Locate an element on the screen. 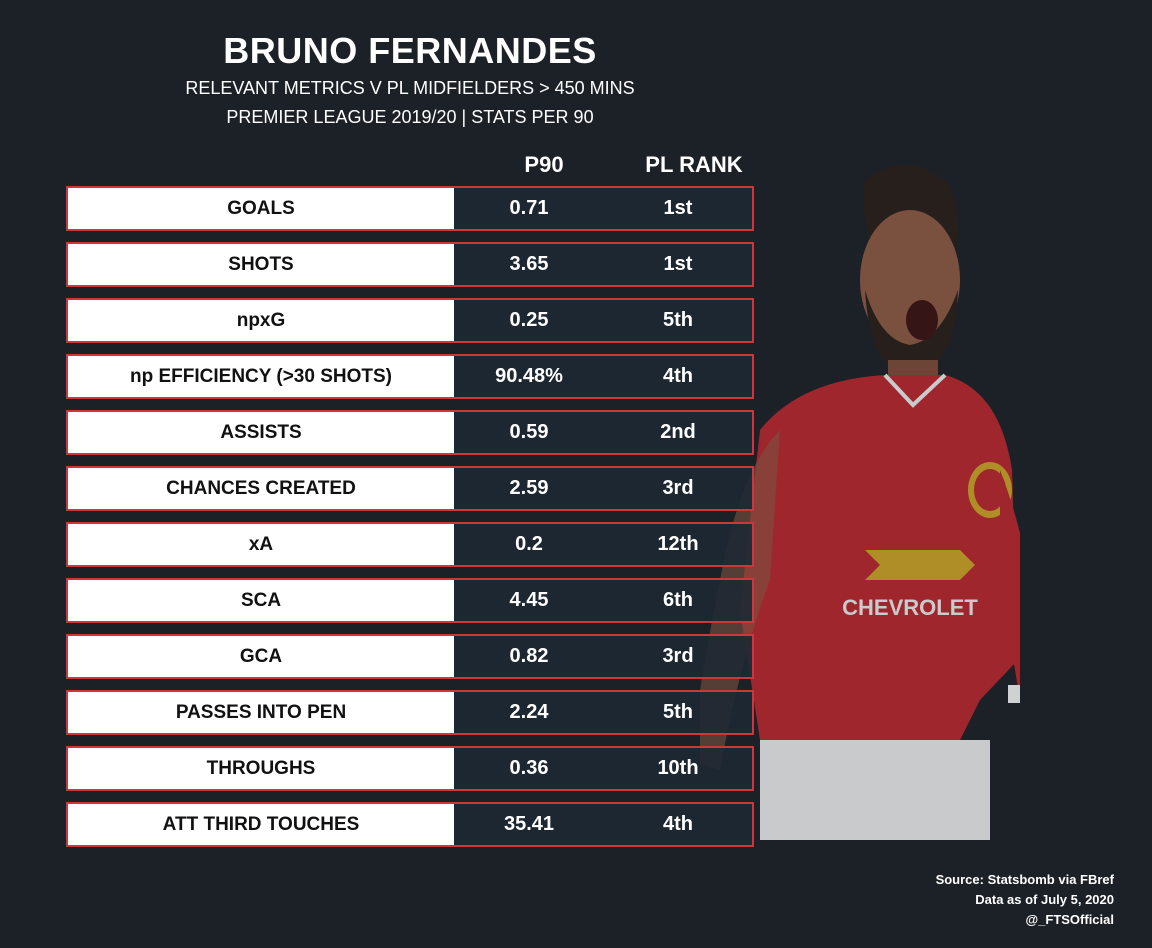 This screenshot has height=948, width=1152. metric-p90-value: 3.65 is located at coordinates (529, 264).